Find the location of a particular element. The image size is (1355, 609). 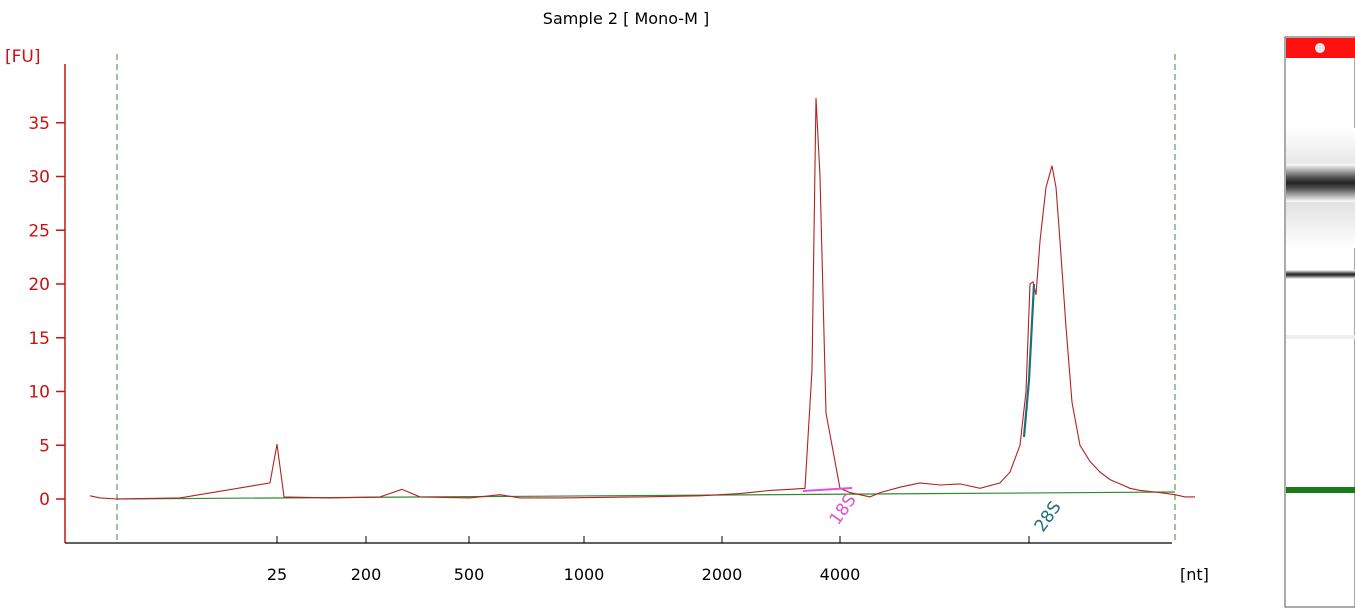

x-axis-label: [nt] is located at coordinates (1194, 574).